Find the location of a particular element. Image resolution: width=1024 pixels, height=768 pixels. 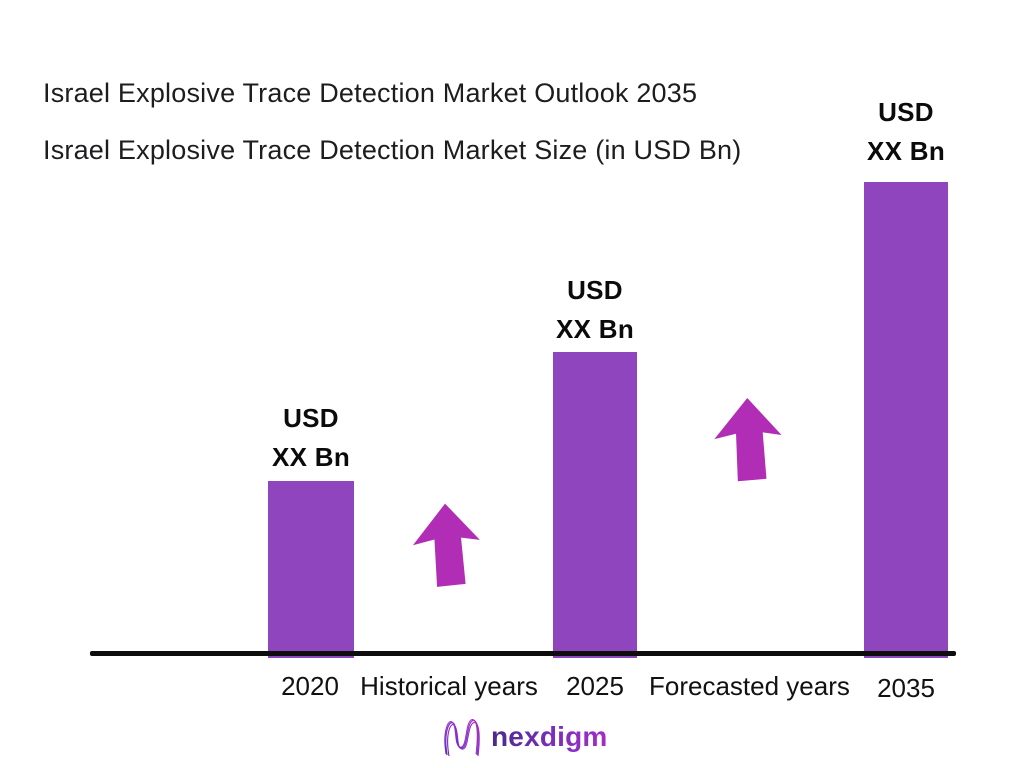

annotation-forecasted-years: Forecasted years is located at coordinates (749, 686).